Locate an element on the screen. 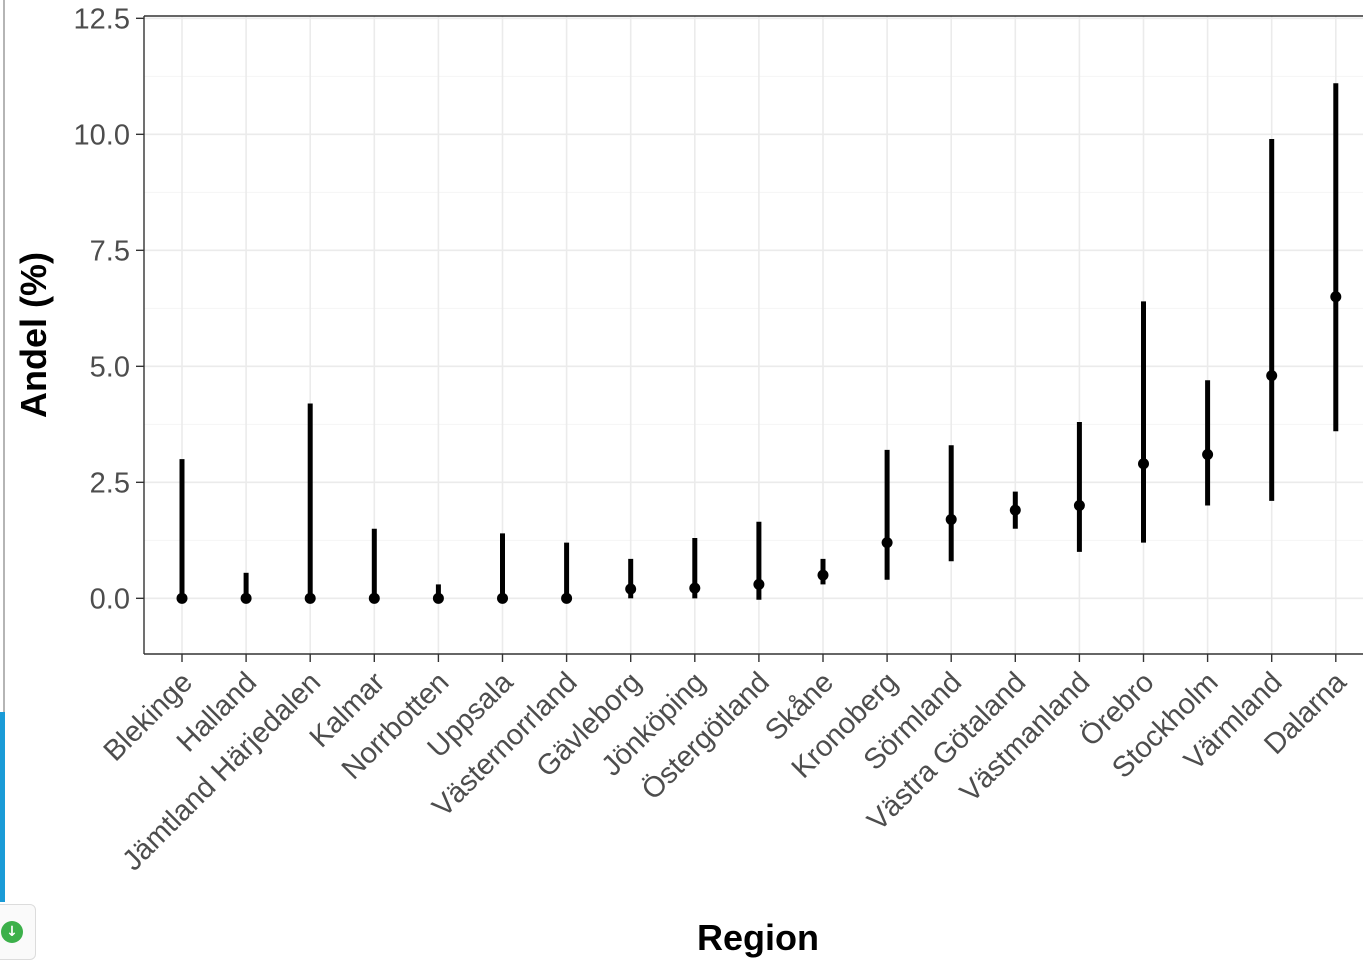 The height and width of the screenshot is (960, 1365). x-axis-title: Region is located at coordinates (758, 937).